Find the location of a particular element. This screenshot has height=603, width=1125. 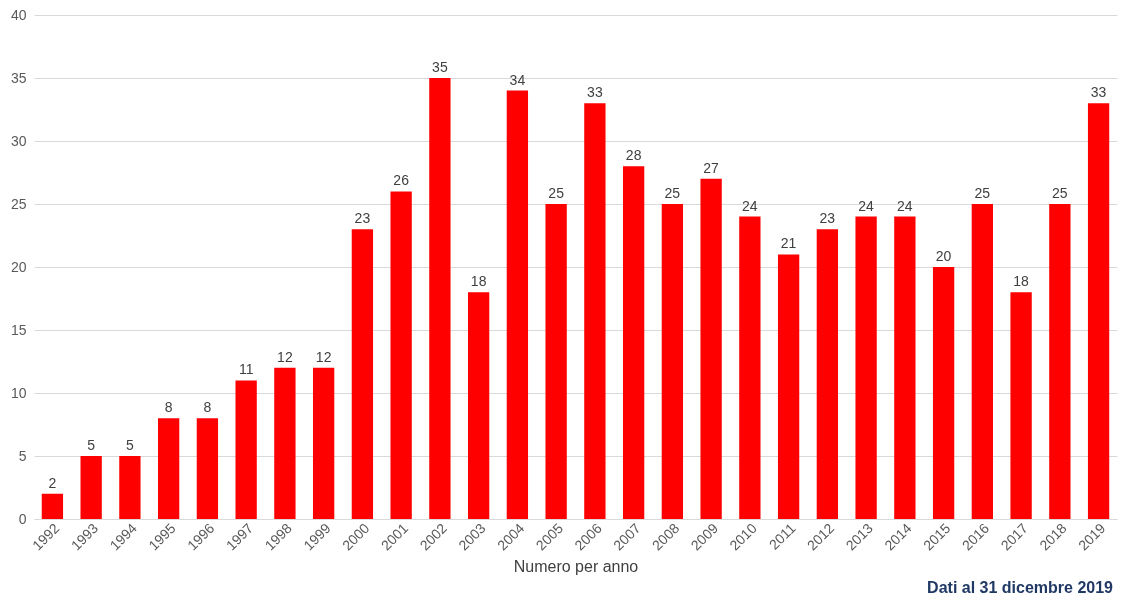

y-tick-label: 0 is located at coordinates (22, 518).